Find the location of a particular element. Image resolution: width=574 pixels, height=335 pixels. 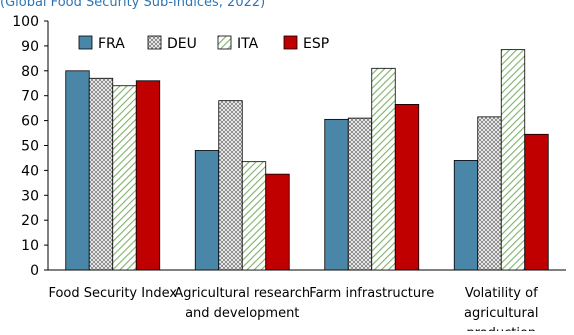

x-tick-label: and development is located at coordinates (242, 313).